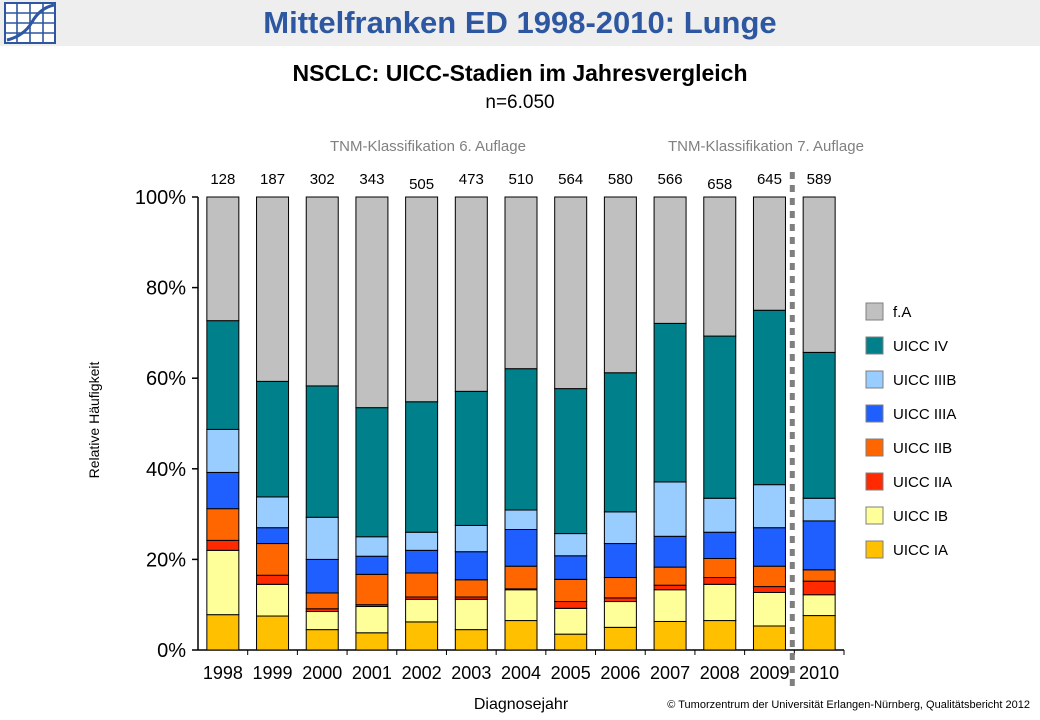 The image size is (1040, 720). What do you see at coordinates (322, 620) in the screenshot?
I see `bar-segment-uicc-ib-2000` at bounding box center [322, 620].